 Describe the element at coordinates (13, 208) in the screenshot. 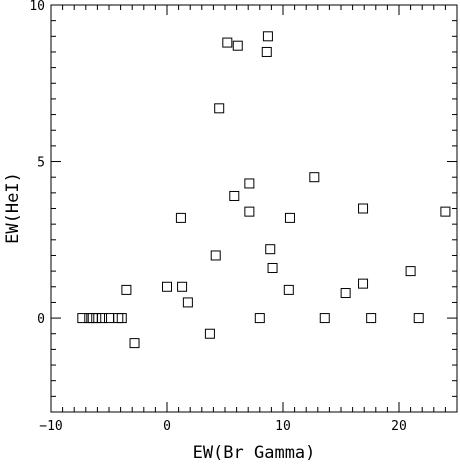

I see `y-axis-title: EW(HeI)` at that location.